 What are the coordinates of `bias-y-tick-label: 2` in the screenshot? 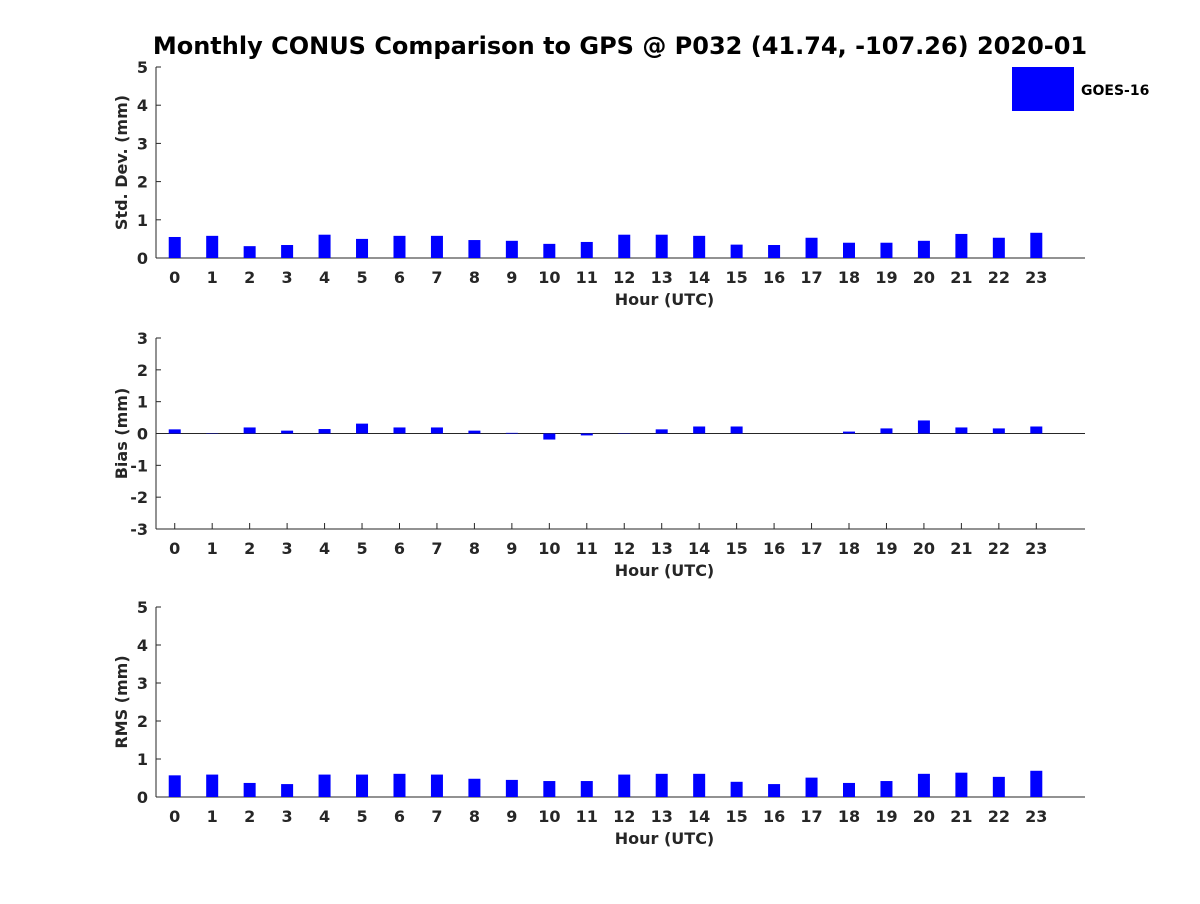 It's located at (142, 370).